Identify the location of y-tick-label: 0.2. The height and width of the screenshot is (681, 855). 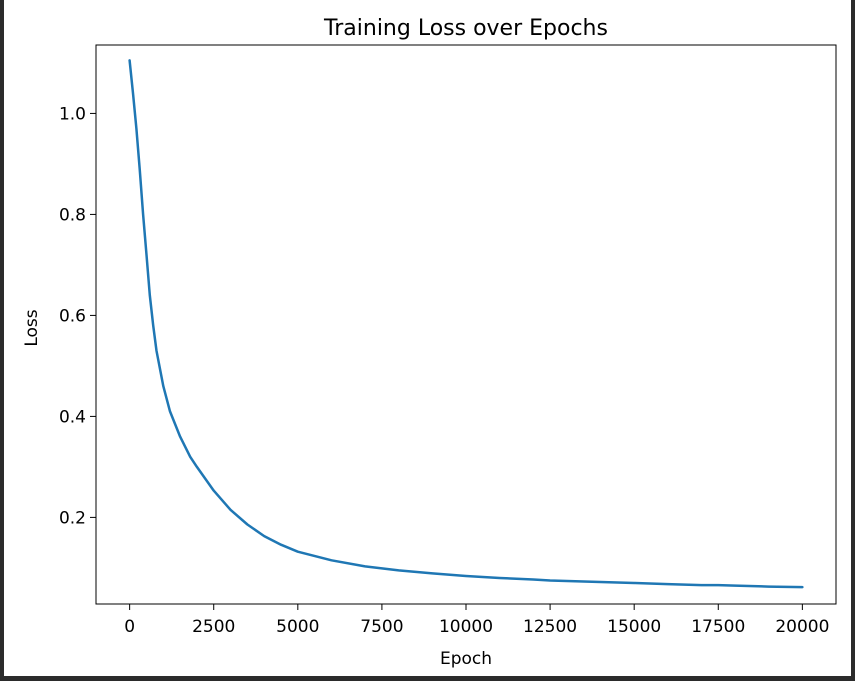
(72, 518).